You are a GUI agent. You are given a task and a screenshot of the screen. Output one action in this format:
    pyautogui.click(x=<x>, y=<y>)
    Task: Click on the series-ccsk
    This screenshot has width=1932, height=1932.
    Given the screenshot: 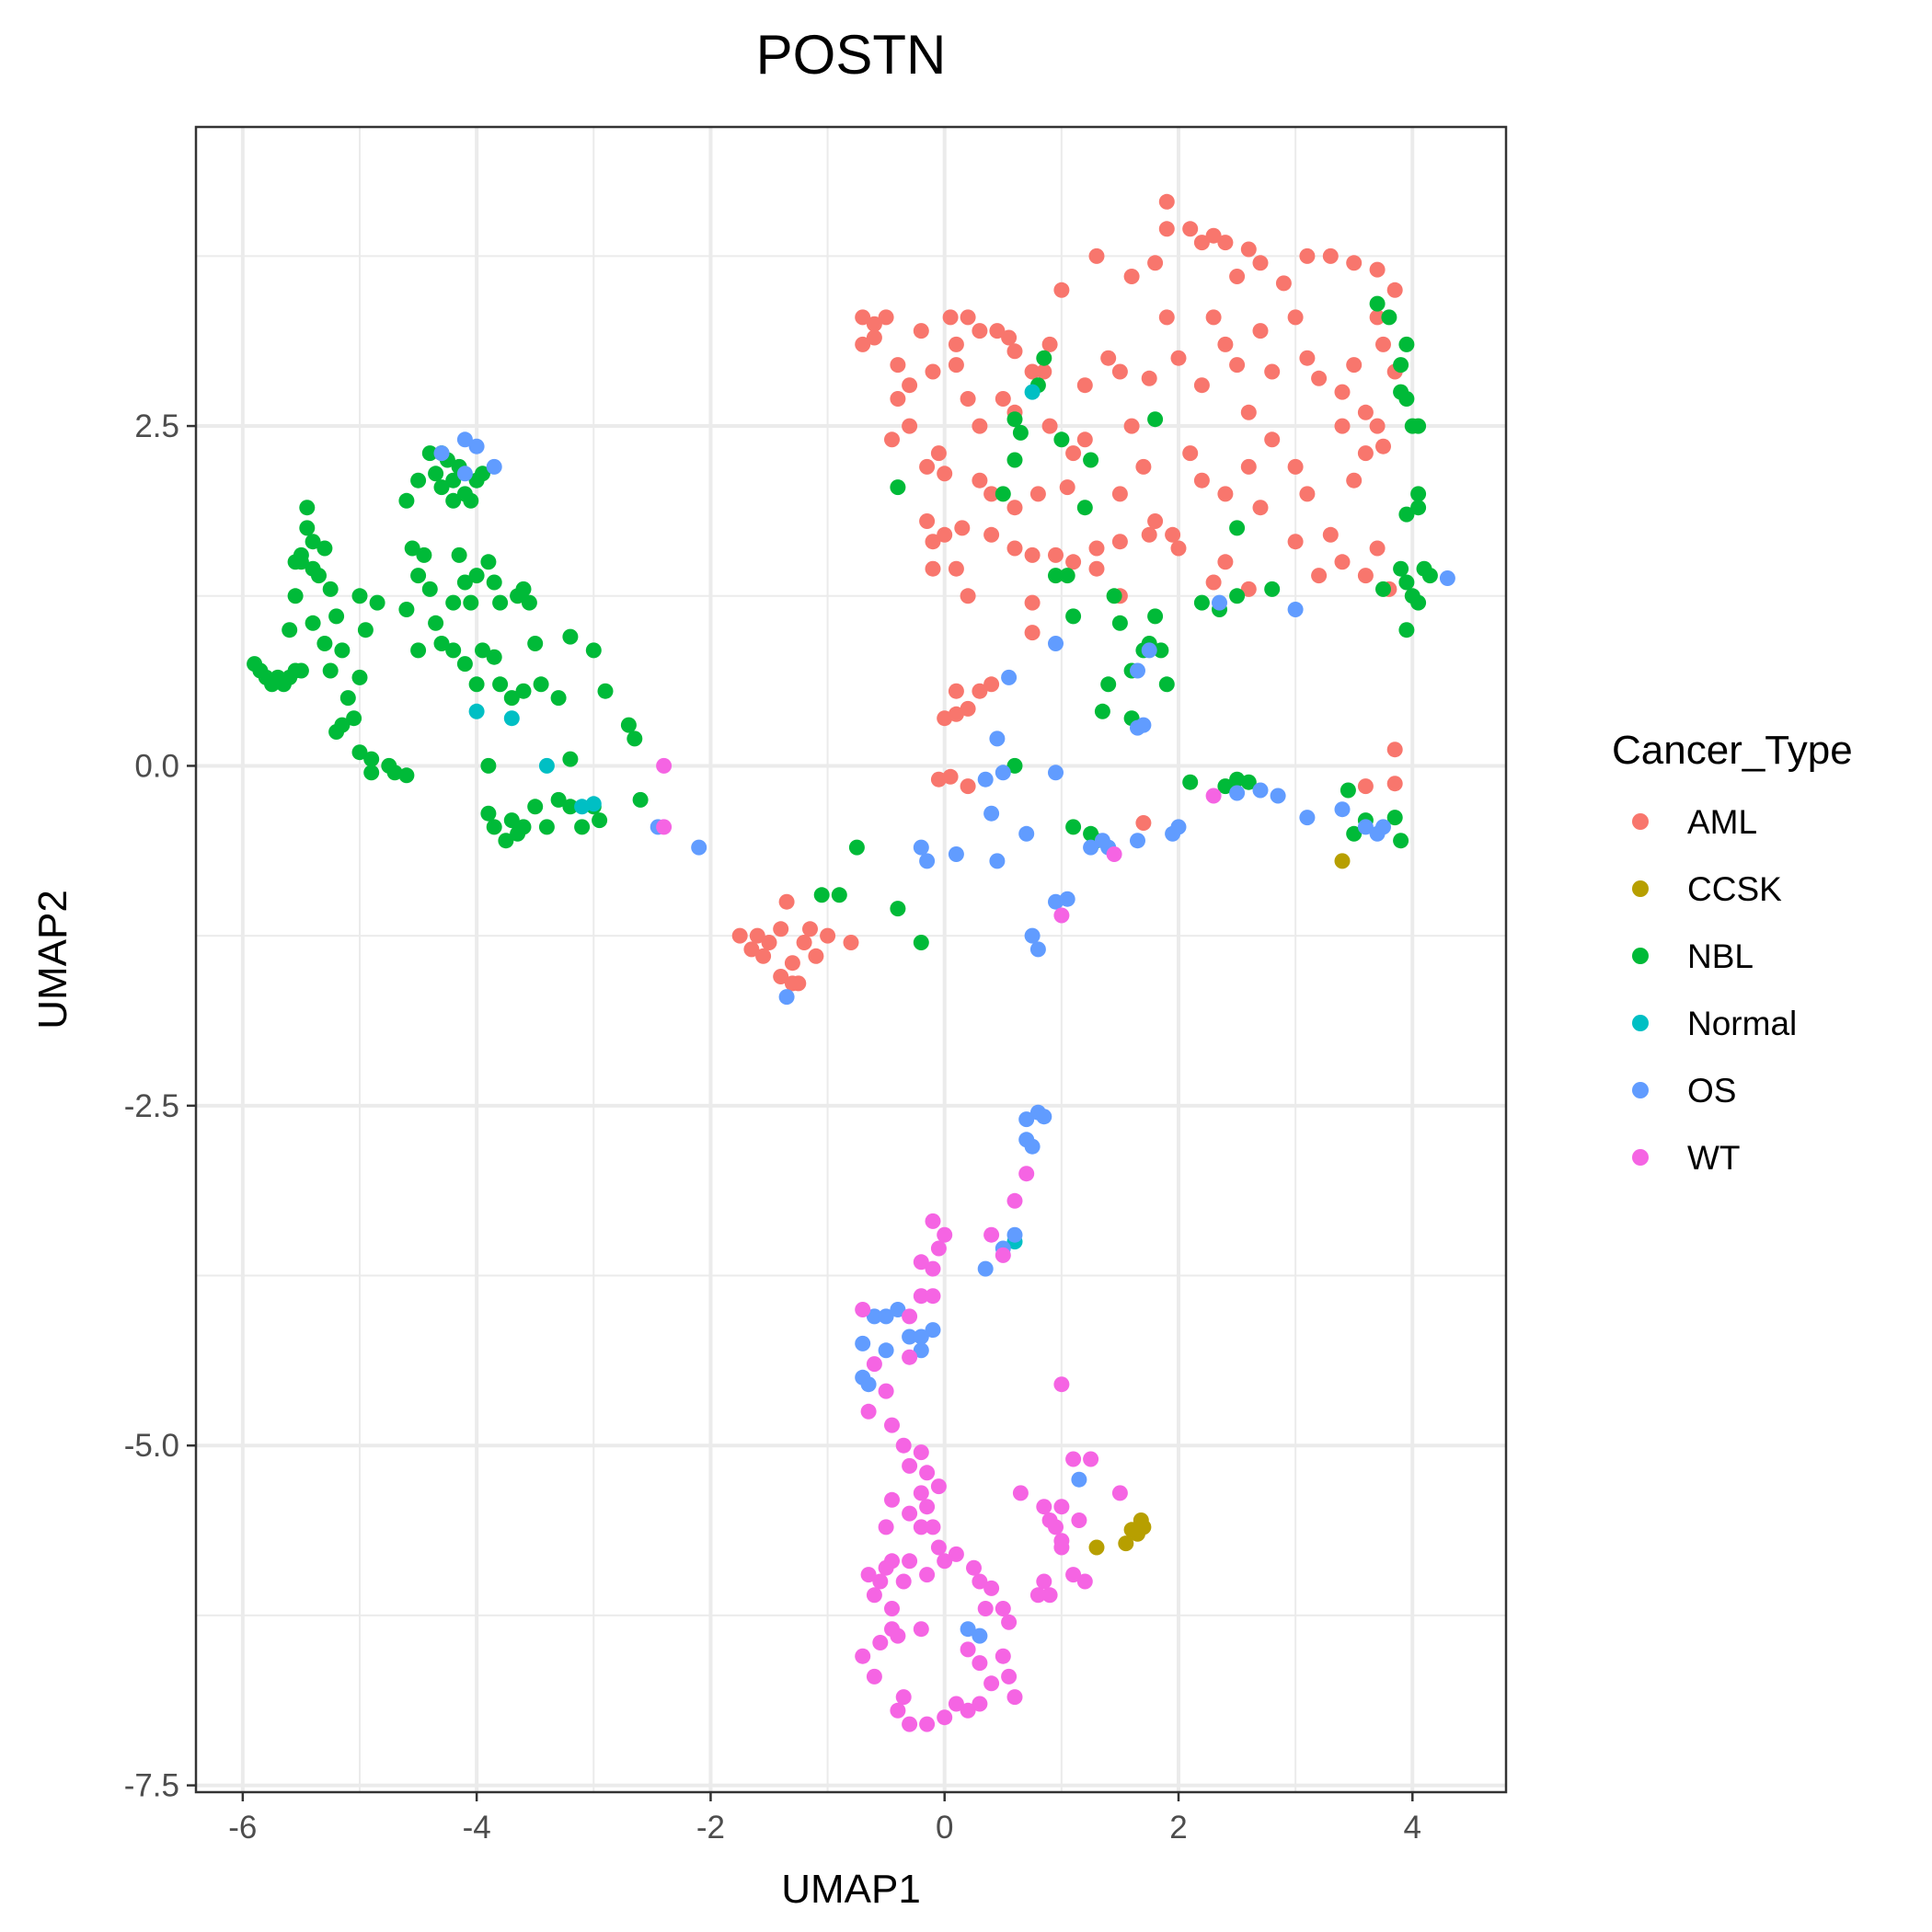 What is the action you would take?
    pyautogui.click(x=1219, y=1204)
    